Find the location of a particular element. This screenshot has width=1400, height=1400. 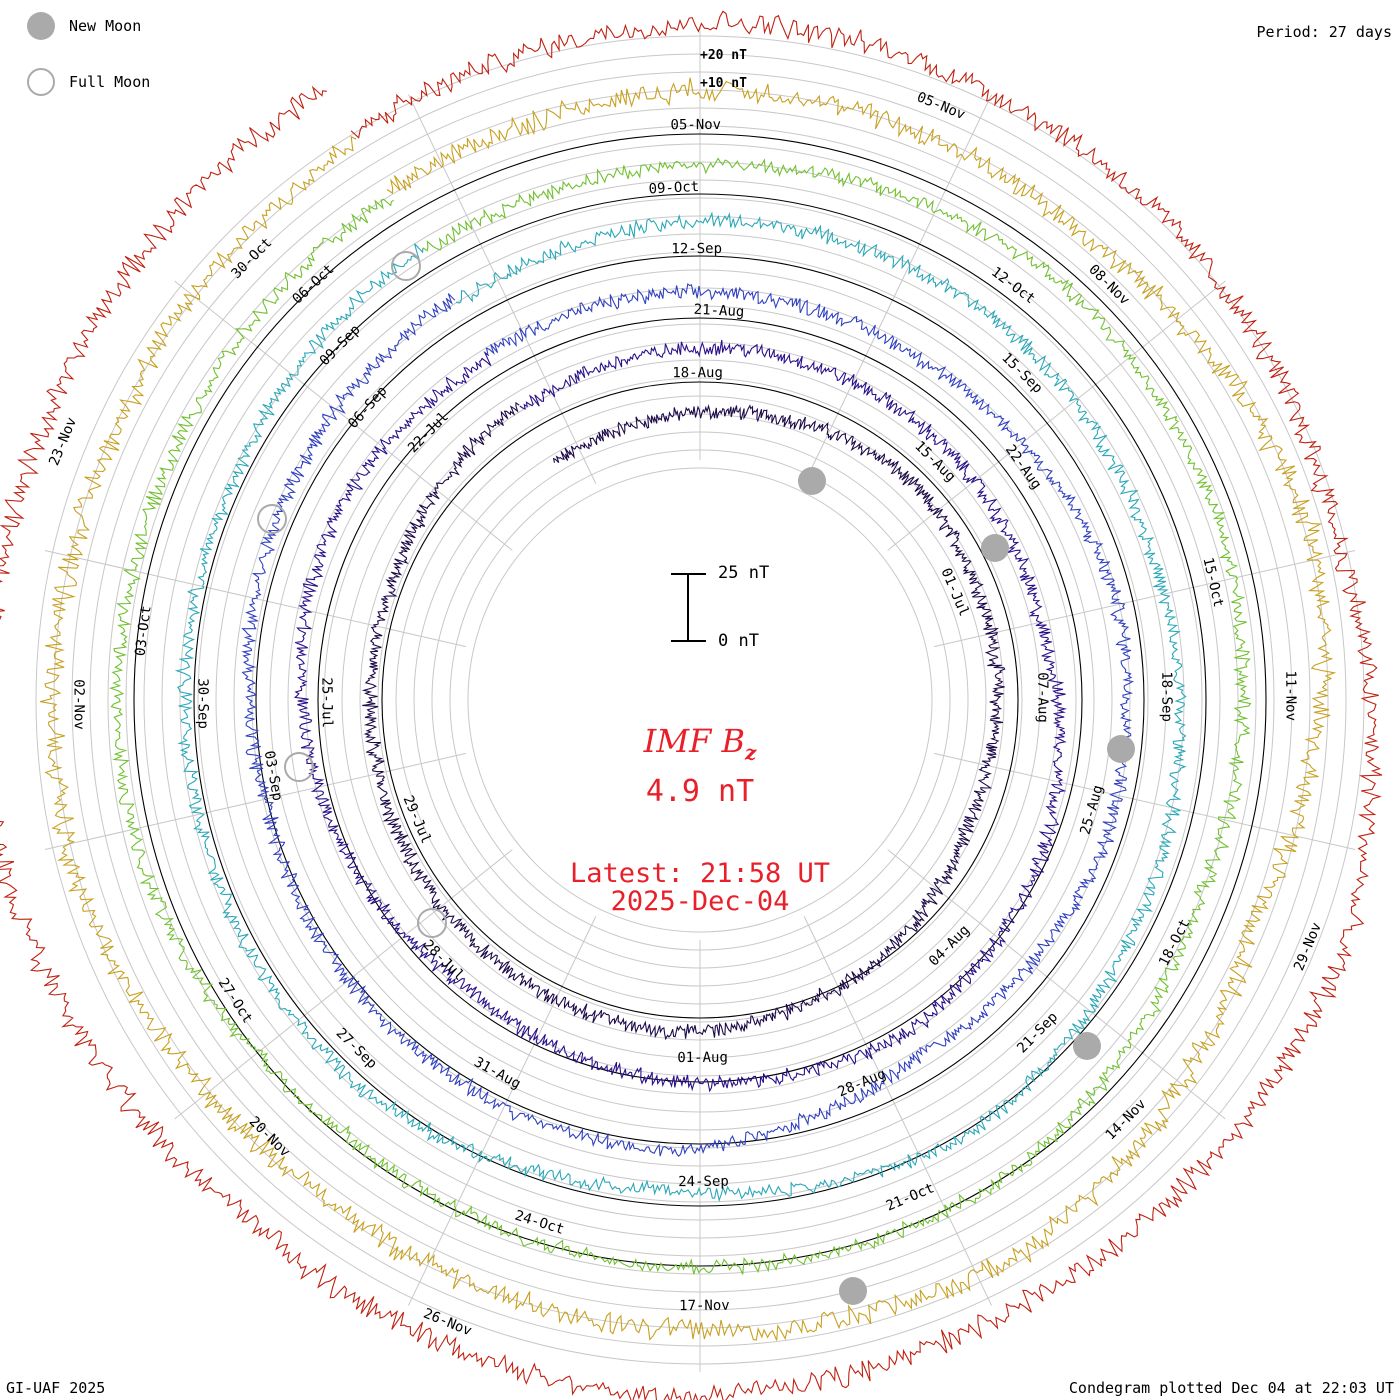

period-label: Period: 27 days is located at coordinates (1324, 32).